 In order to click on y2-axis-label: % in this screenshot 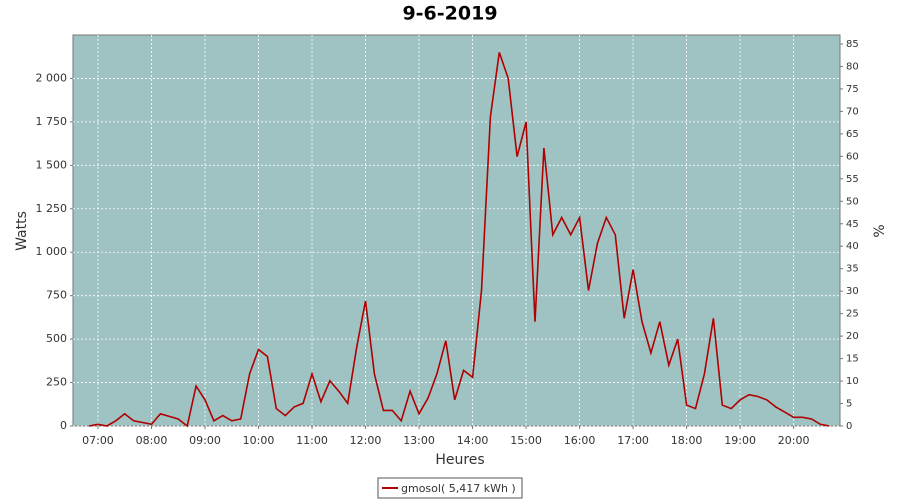, I will do `click(880, 230)`.